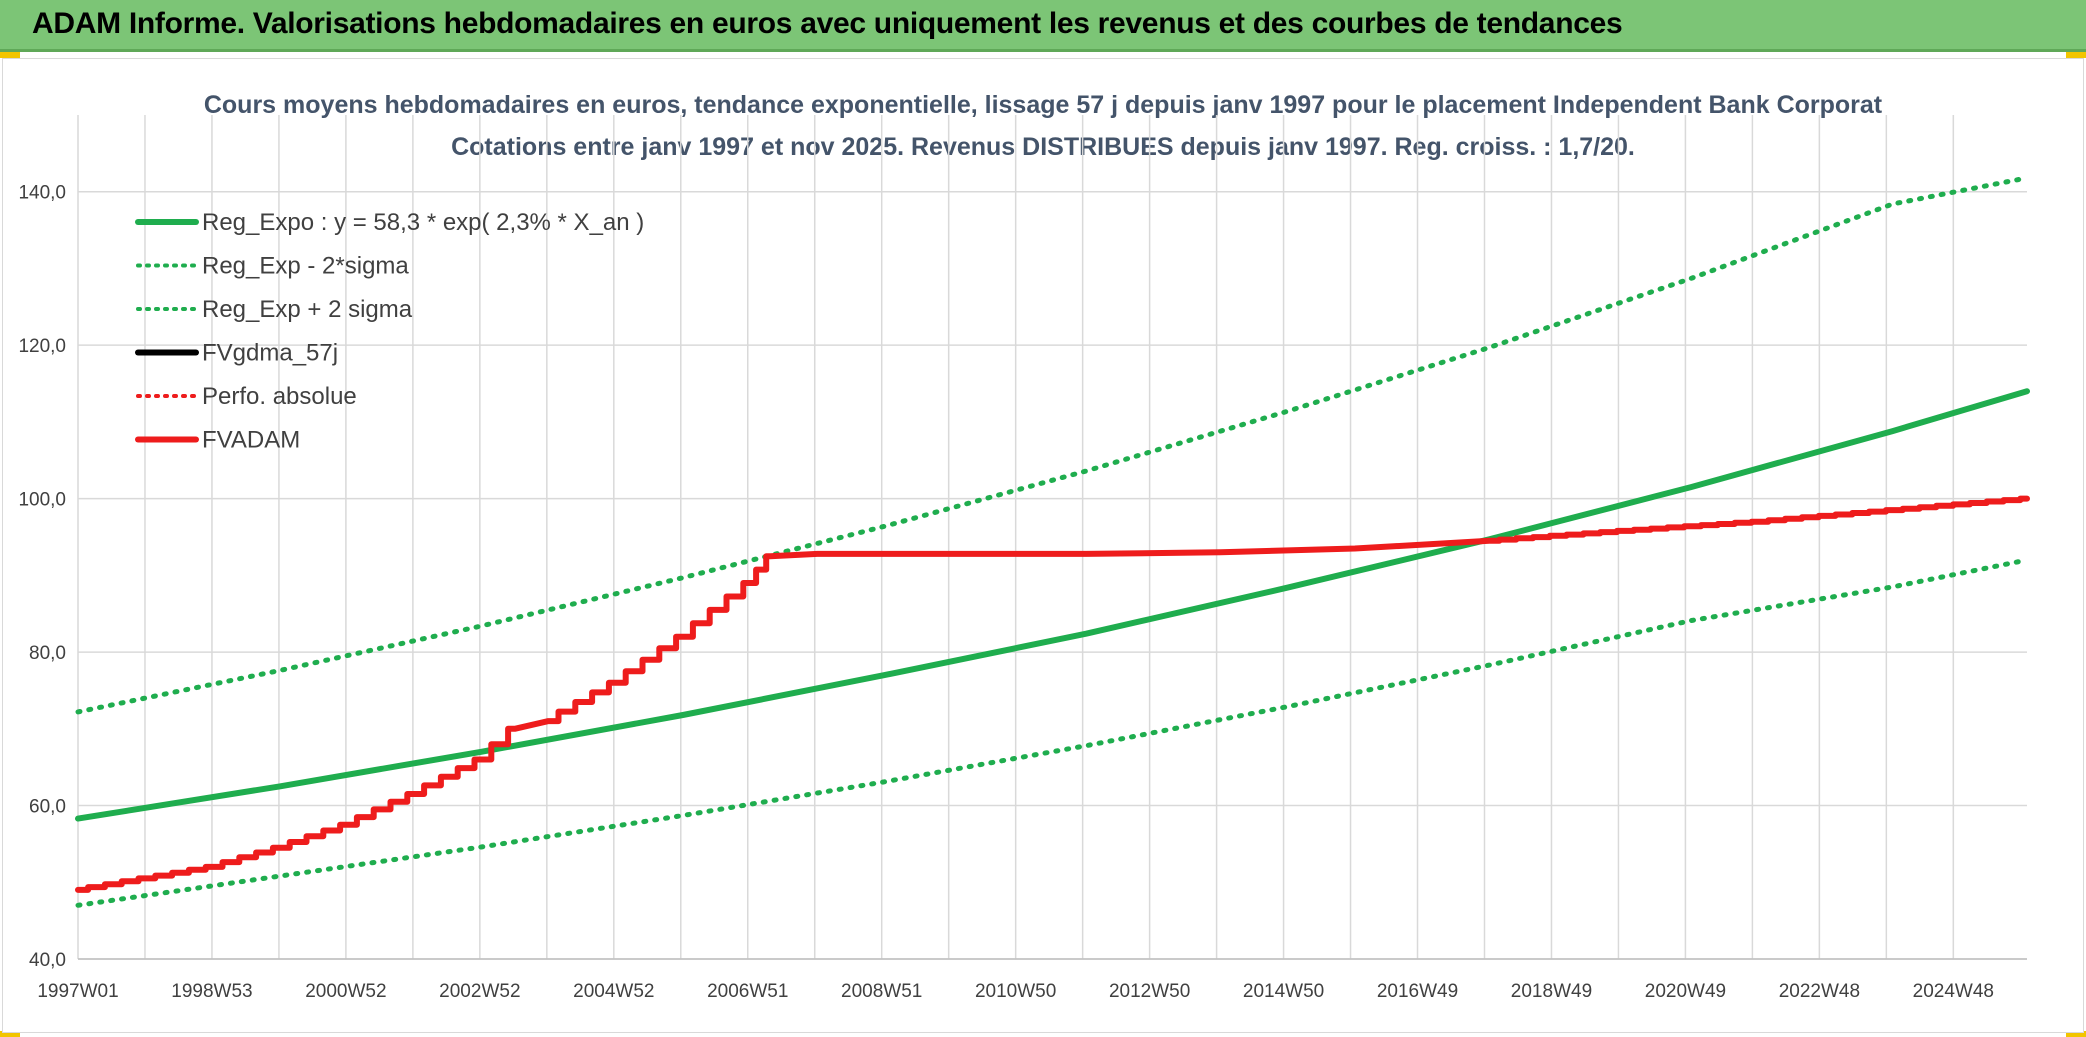  What do you see at coordinates (42, 500) in the screenshot?
I see `y-tick-label: 100,0` at bounding box center [42, 500].